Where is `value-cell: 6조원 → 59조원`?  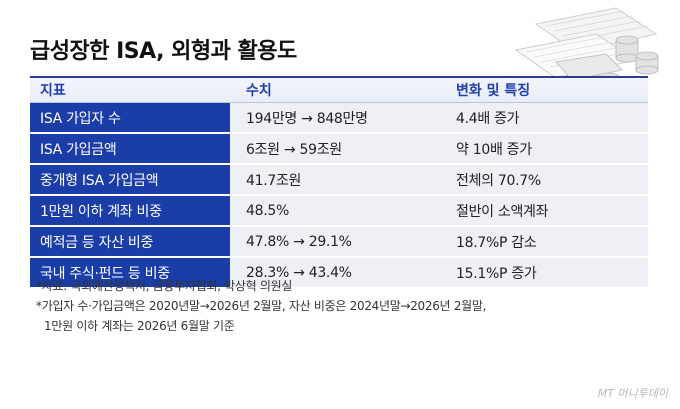 value-cell: 6조원 → 59조원 is located at coordinates (330, 148).